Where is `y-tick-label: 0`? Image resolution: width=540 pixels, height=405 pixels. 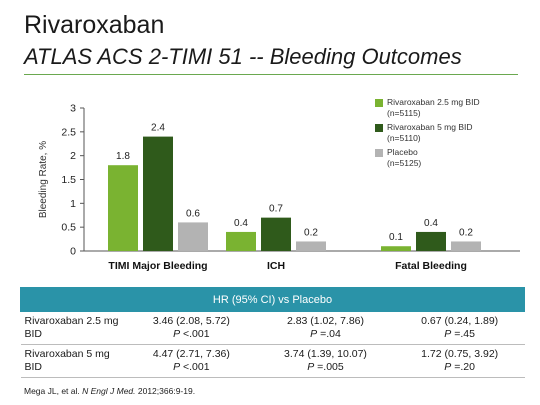
y-tick-label: 0 is located at coordinates (73, 252).